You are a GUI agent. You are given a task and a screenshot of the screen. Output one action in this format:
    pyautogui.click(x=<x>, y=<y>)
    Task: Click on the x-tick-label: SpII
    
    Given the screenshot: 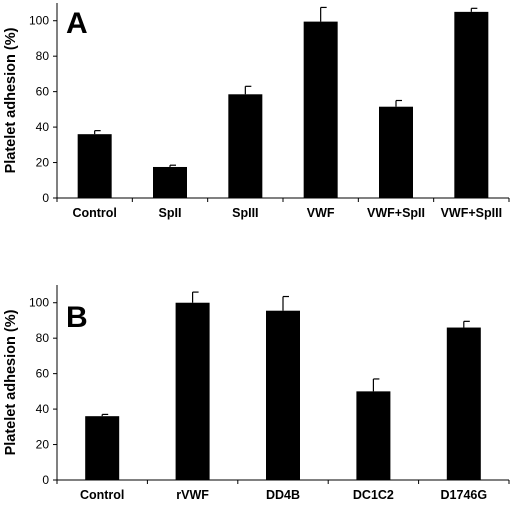 What is the action you would take?
    pyautogui.click(x=170, y=213)
    